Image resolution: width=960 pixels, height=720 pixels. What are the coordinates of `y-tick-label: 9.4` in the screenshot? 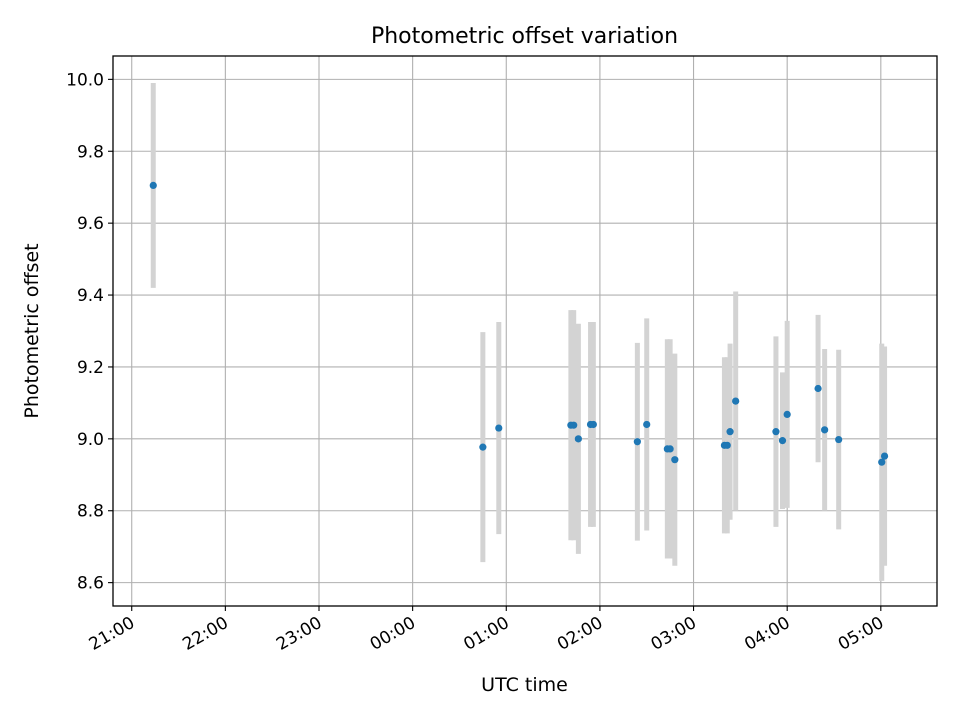 It's located at (90, 296).